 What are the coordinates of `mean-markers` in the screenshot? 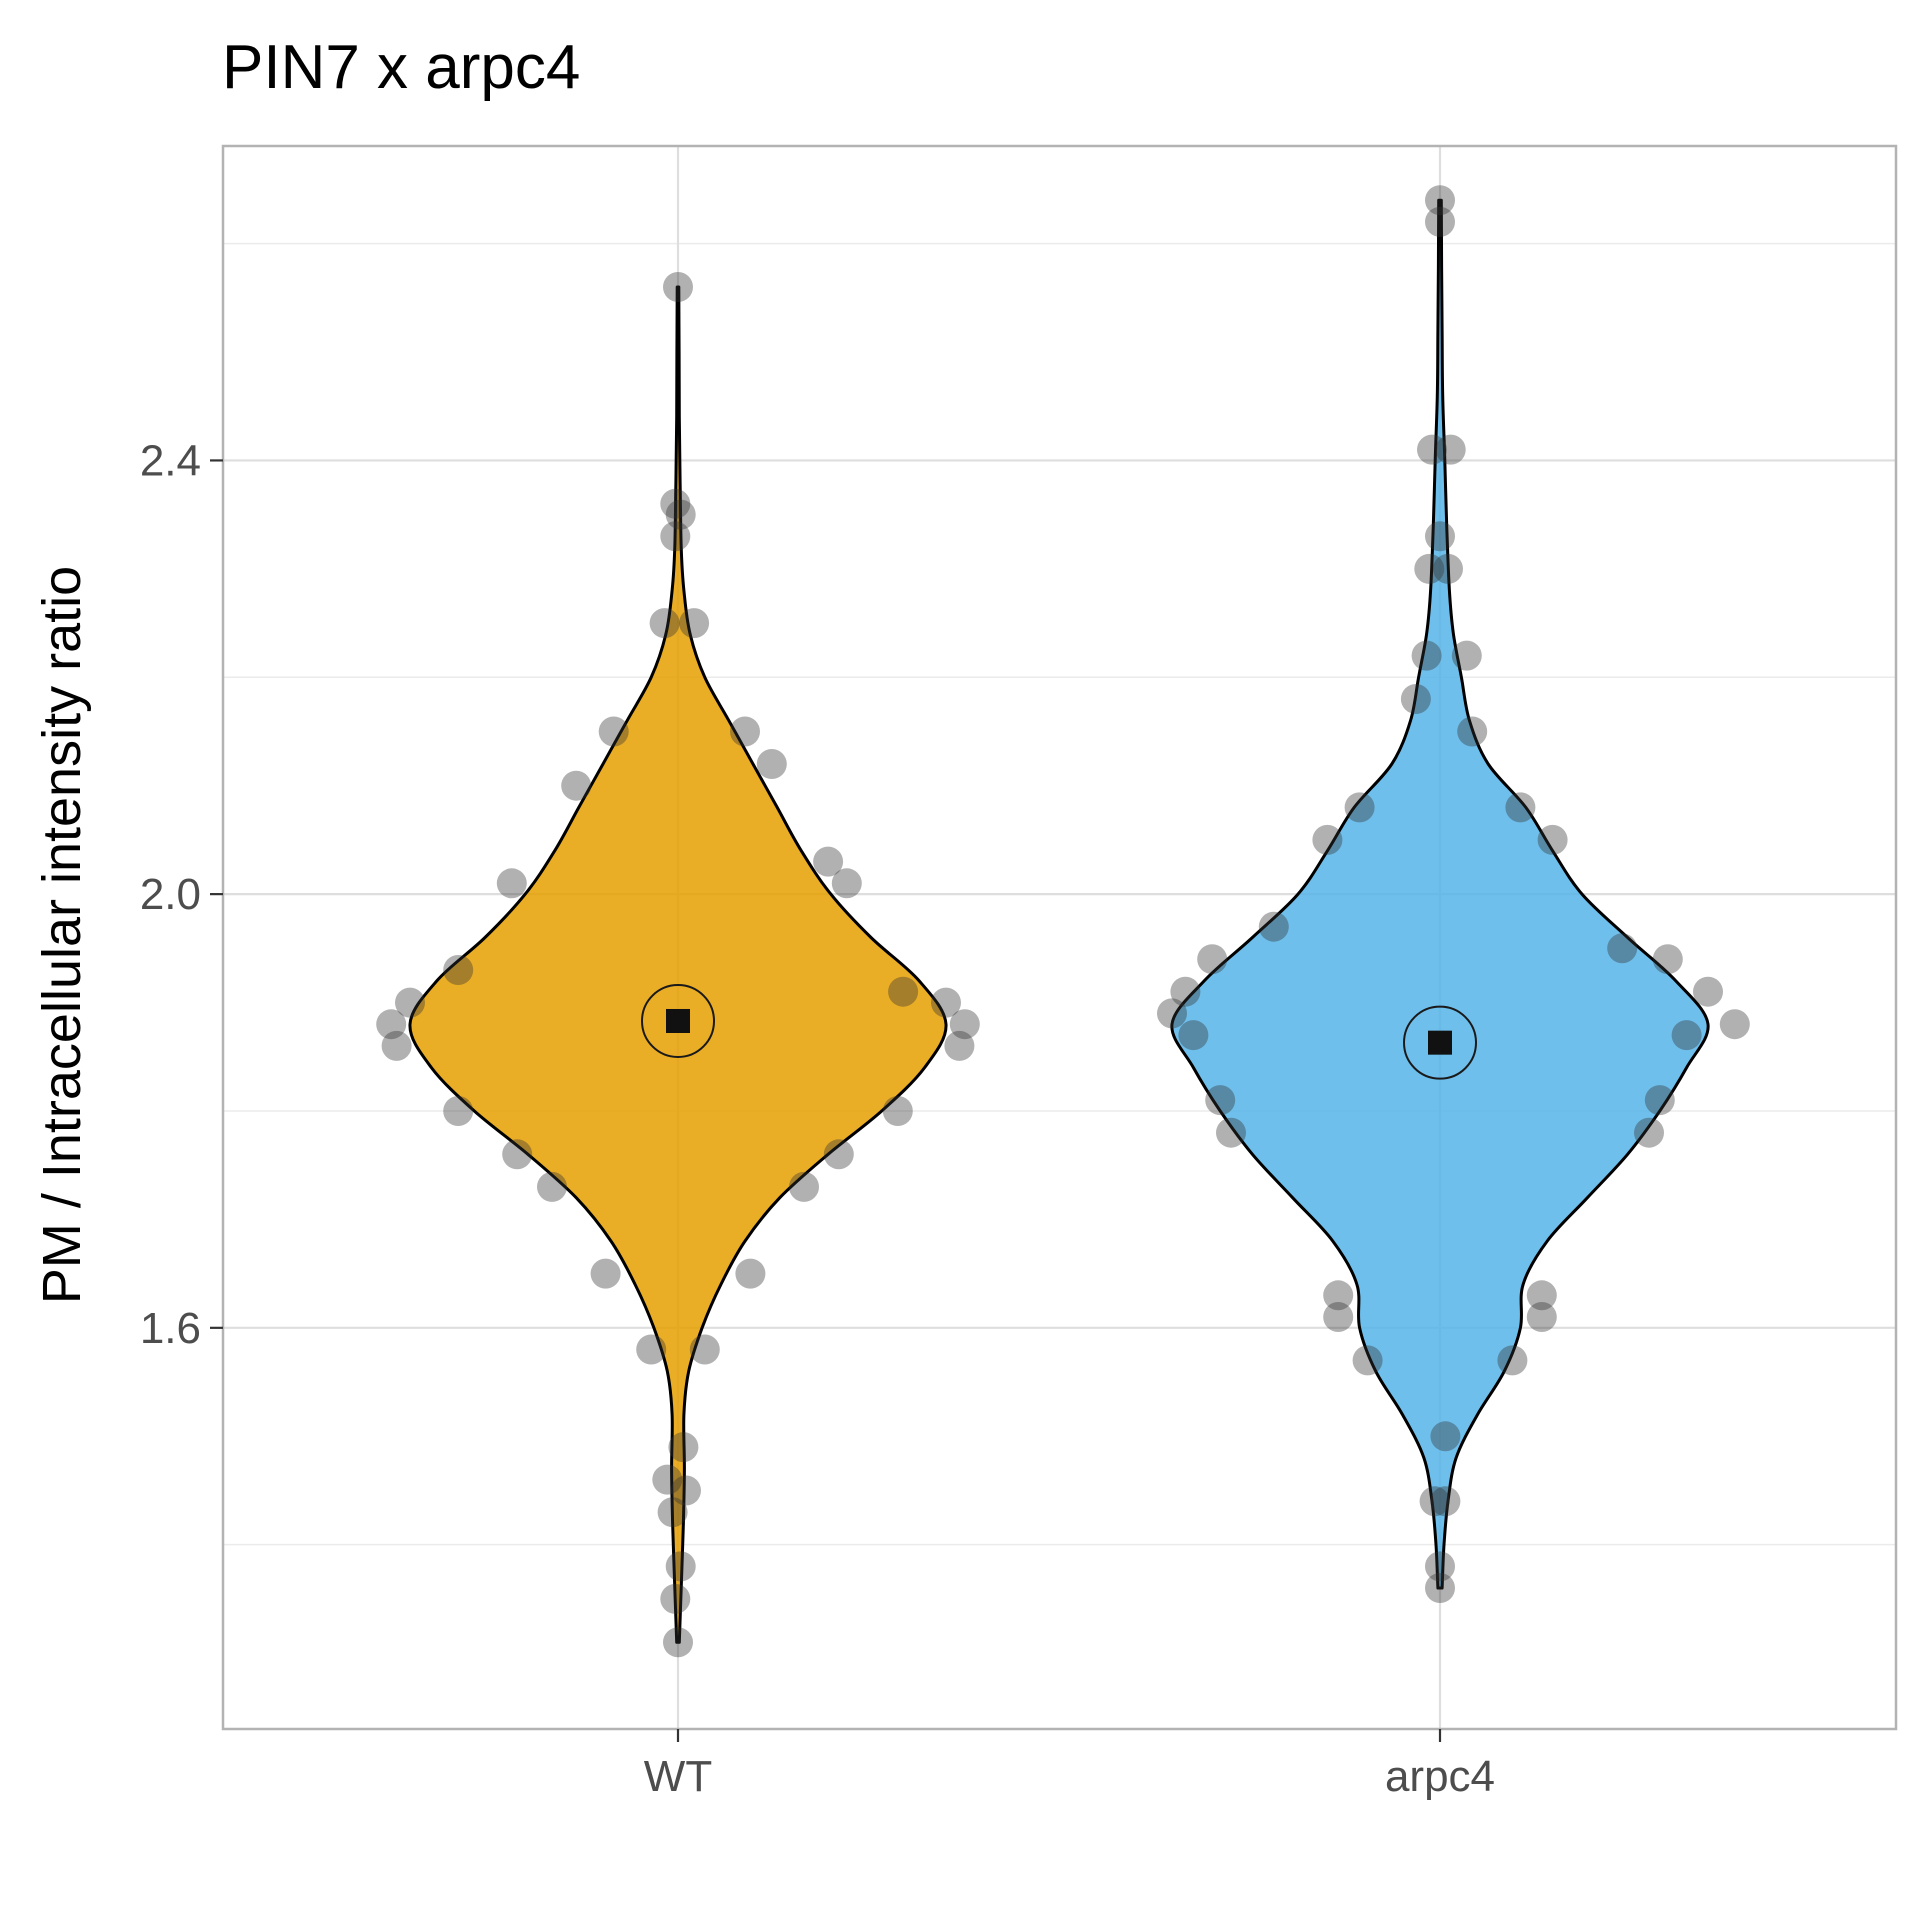 It's located at (1059, 1031).